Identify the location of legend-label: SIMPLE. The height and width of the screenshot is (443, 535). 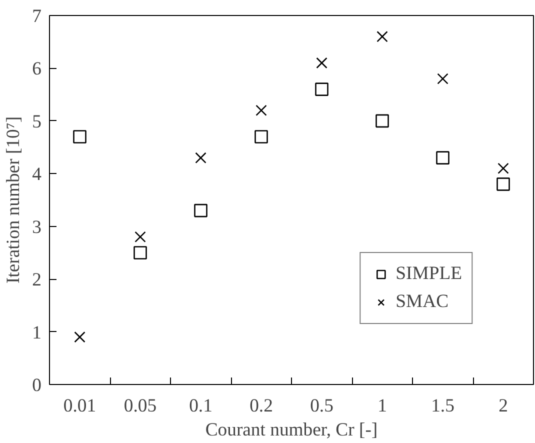
(429, 274).